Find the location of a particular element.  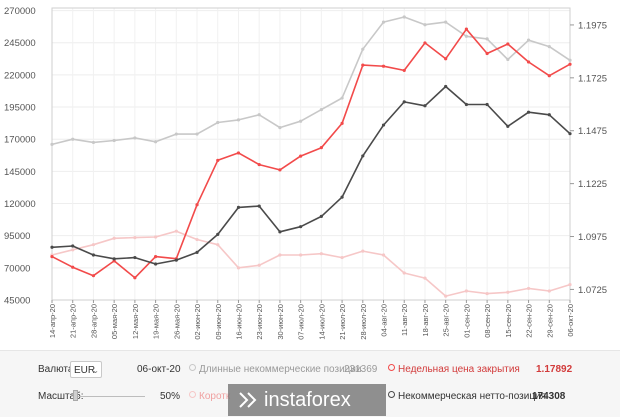

x-tick-label: 25-авг-20 is located at coordinates (446, 320).